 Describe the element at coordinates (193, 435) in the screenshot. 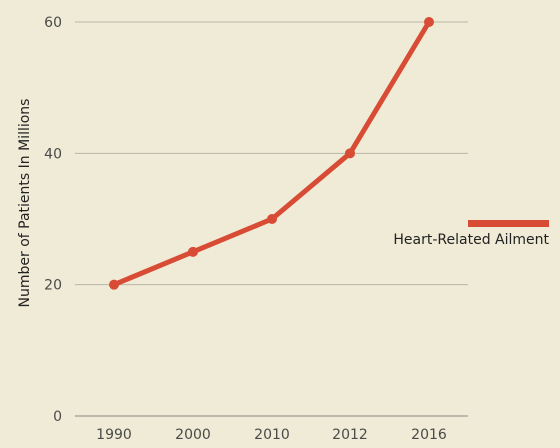

I see `x-tick-label: 2000` at that location.